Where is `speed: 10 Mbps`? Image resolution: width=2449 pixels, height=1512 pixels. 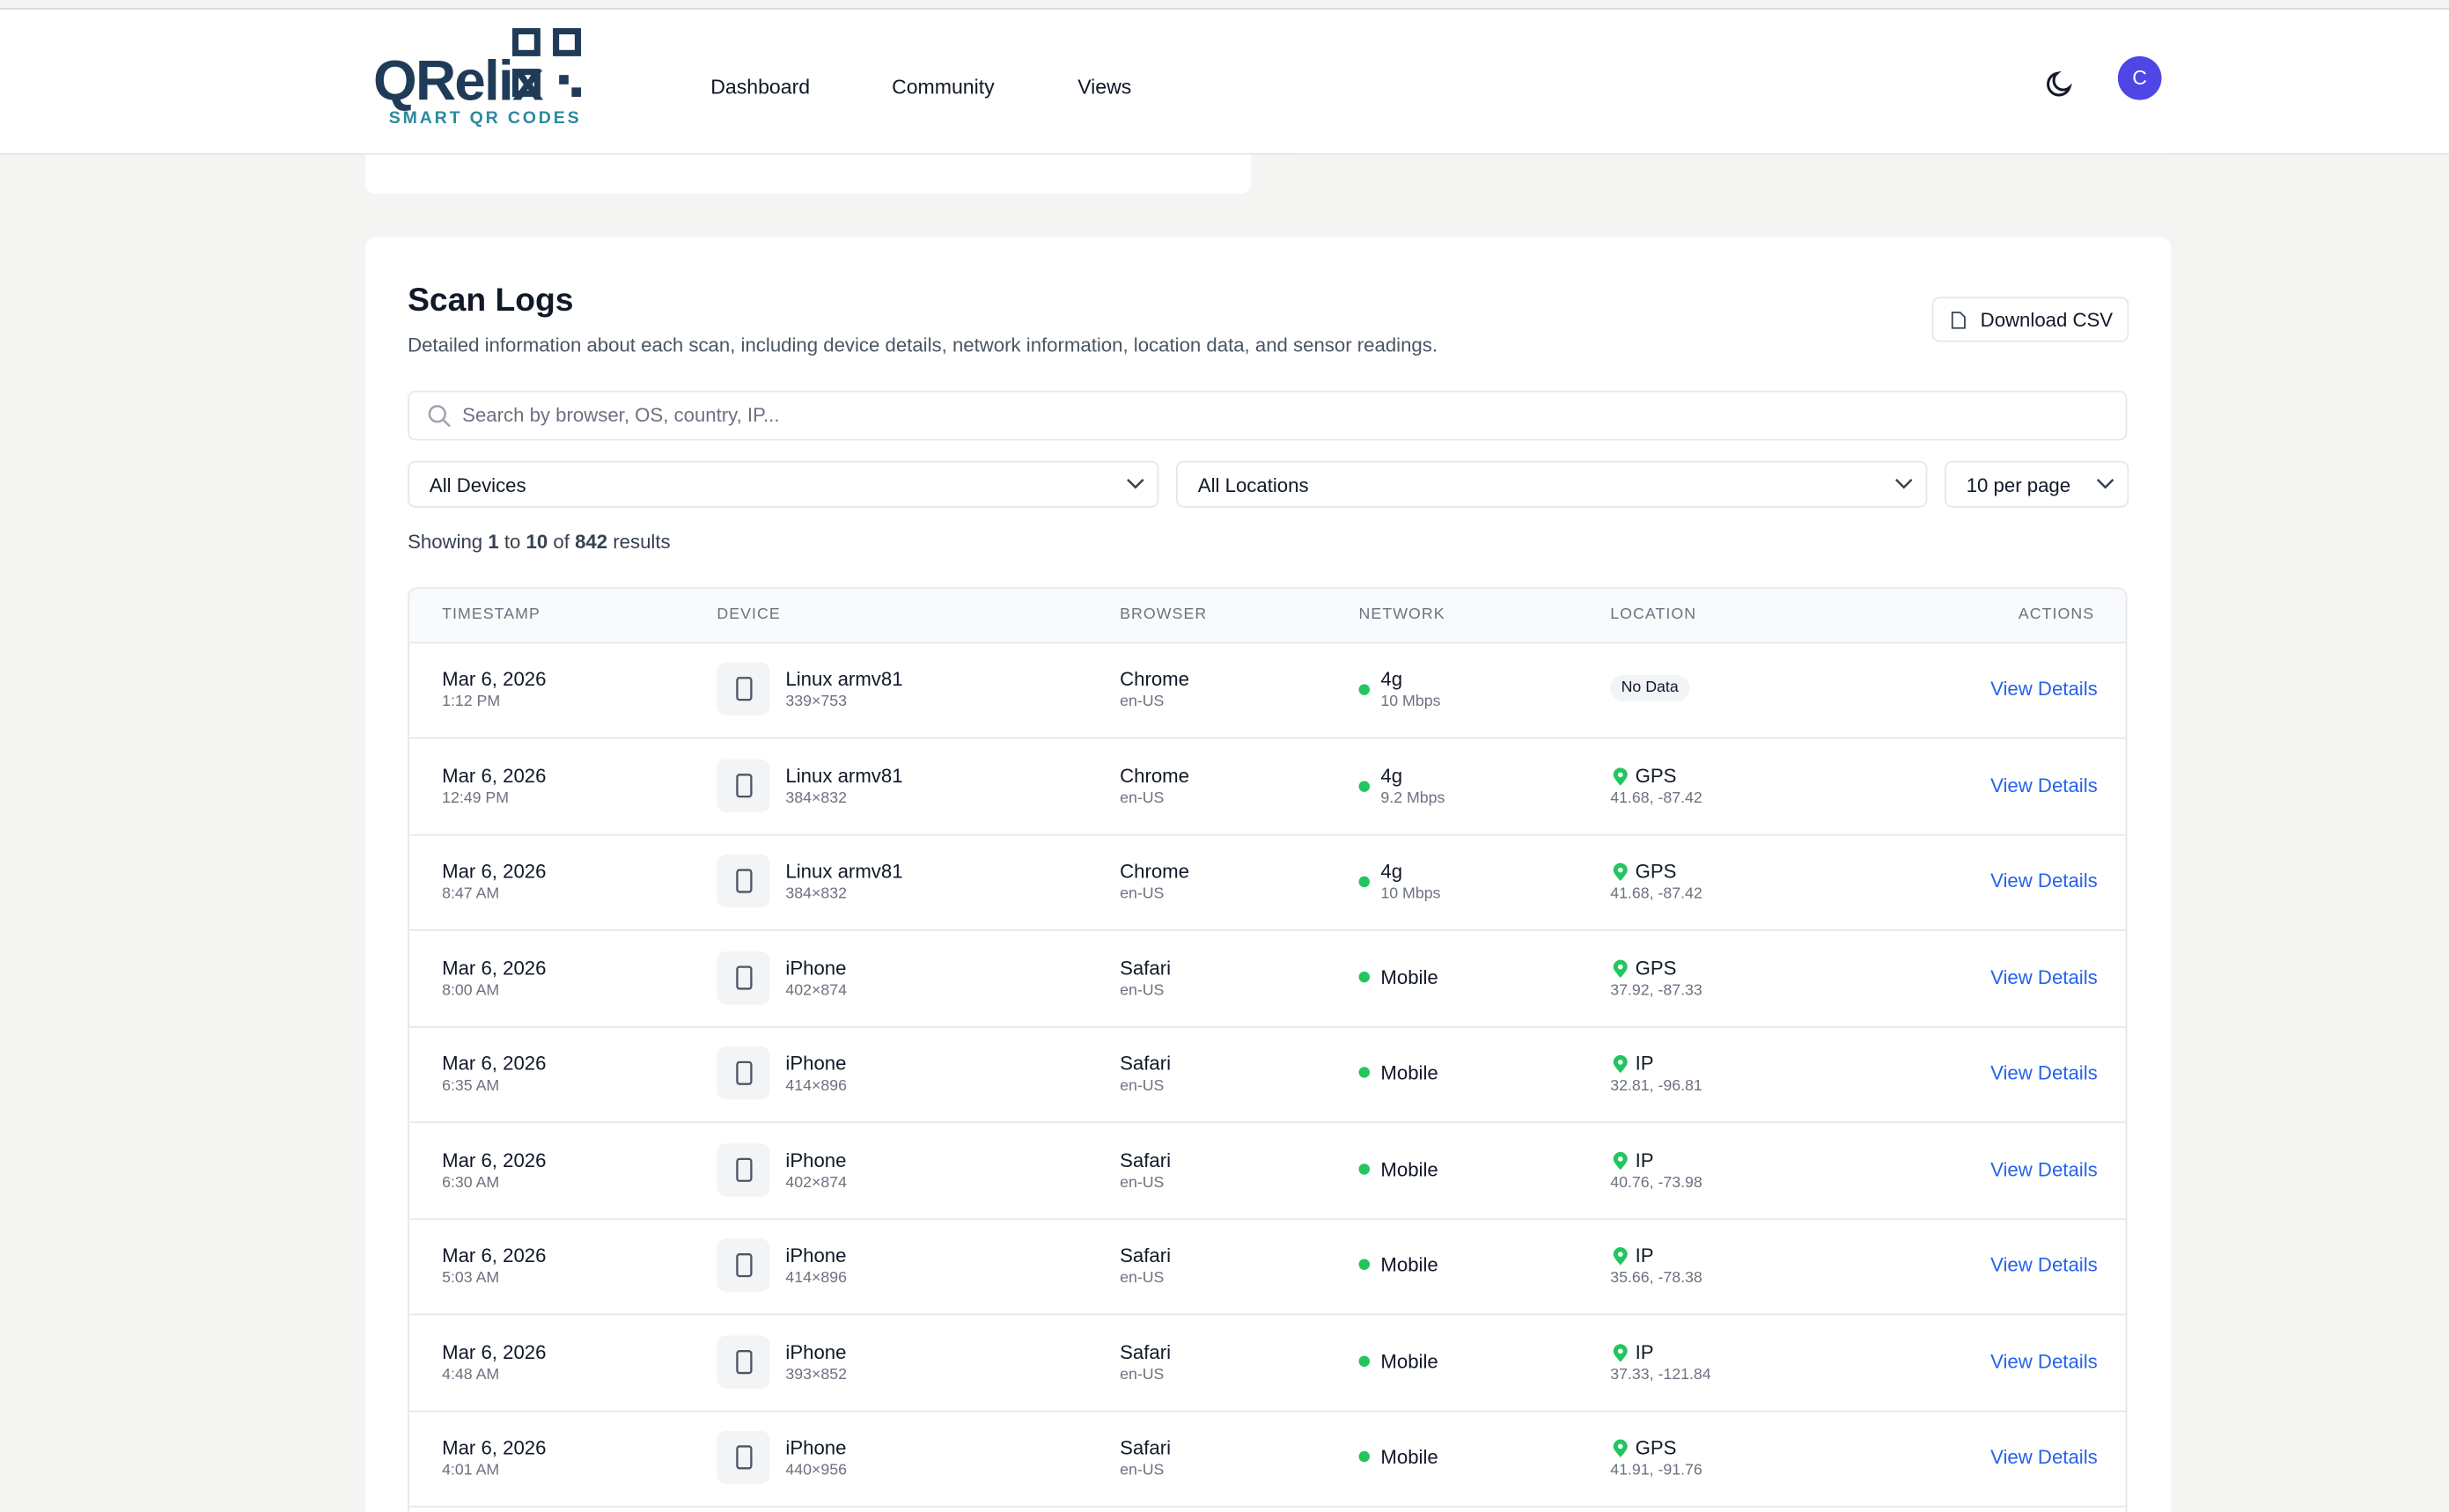 speed: 10 Mbps is located at coordinates (1410, 702).